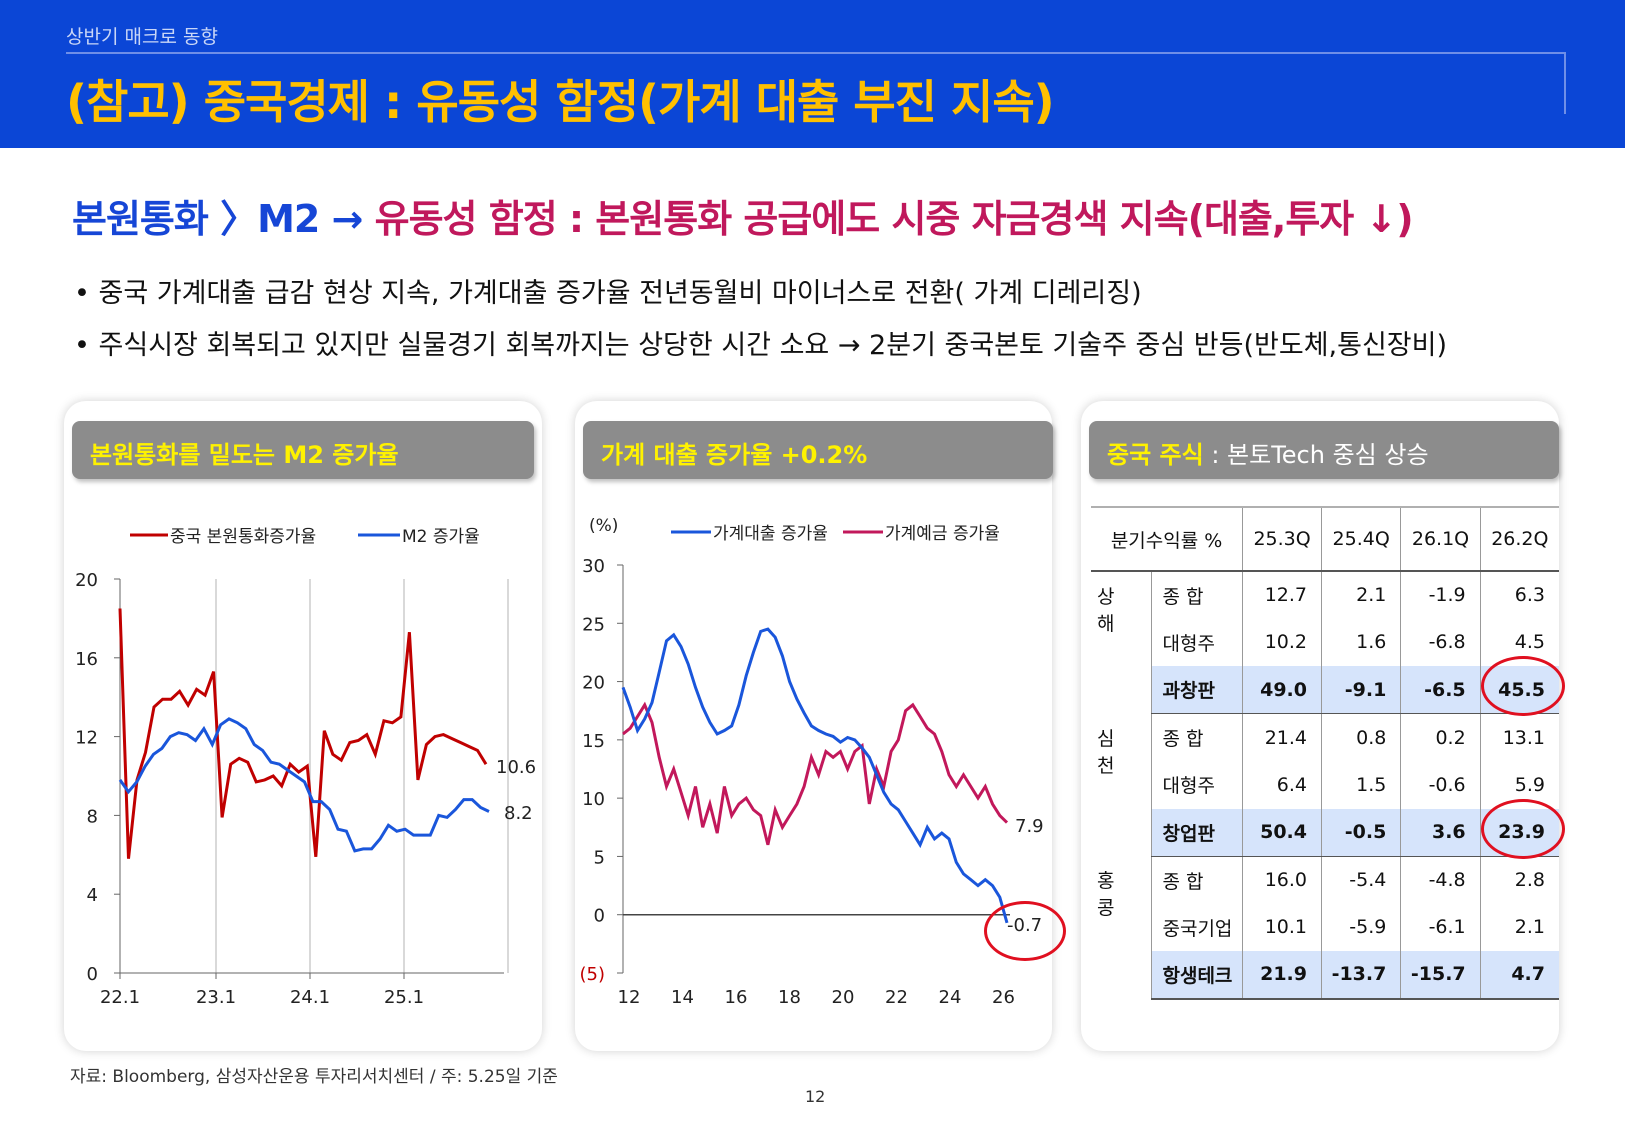 The image size is (1625, 1125). What do you see at coordinates (404, 997) in the screenshot?
I see `x-tick-label: 25.1` at bounding box center [404, 997].